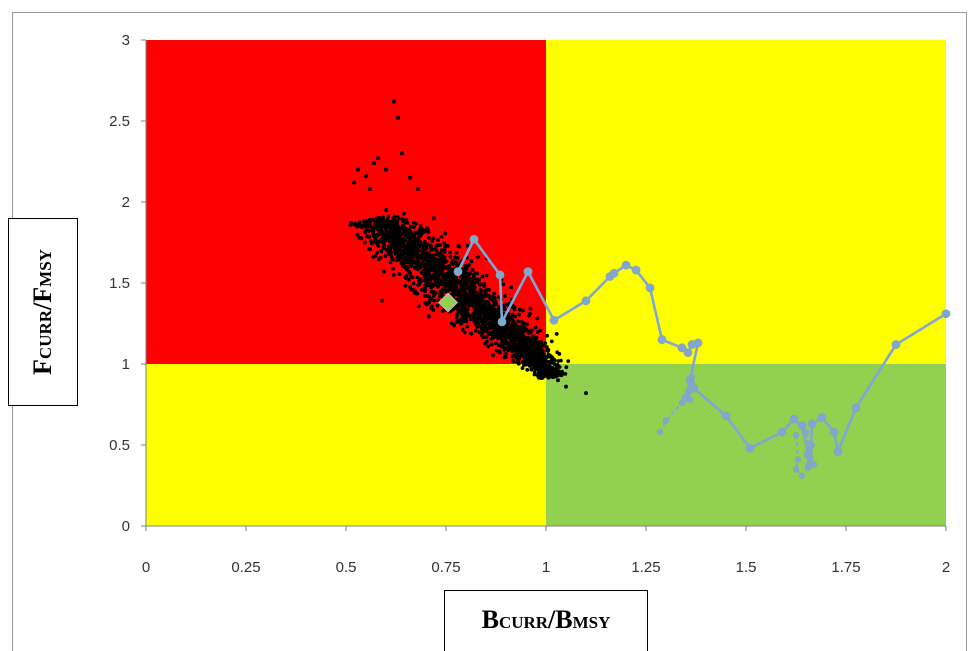 Image resolution: width=971 pixels, height=651 pixels. What do you see at coordinates (42, 306) in the screenshot?
I see `y-axis-label-sep: /` at bounding box center [42, 306].